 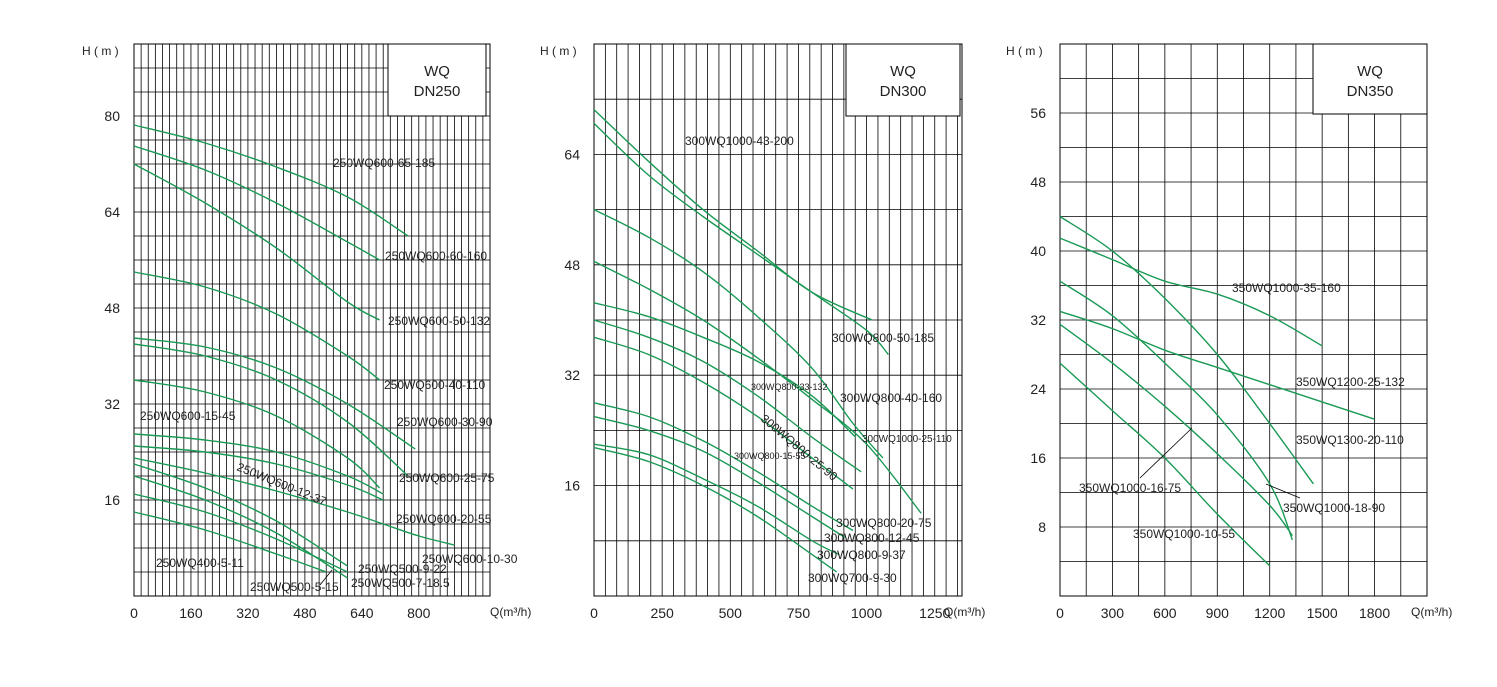 What do you see at coordinates (934, 613) in the screenshot?
I see `x-tick-label: 1250` at bounding box center [934, 613].